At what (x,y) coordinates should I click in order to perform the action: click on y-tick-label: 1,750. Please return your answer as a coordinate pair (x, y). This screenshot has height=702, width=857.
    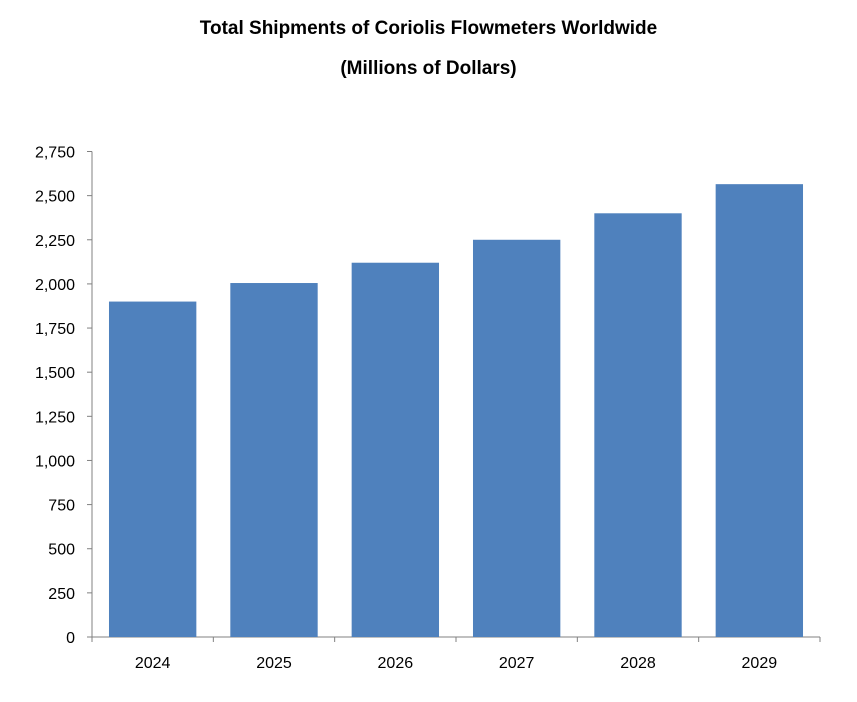
    Looking at the image, I should click on (55, 329).